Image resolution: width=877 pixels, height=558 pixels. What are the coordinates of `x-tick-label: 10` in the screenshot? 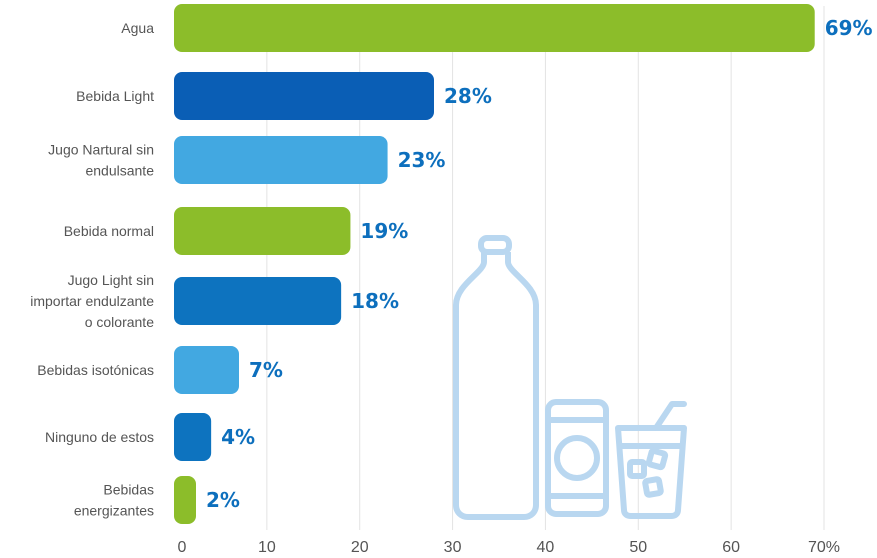 It's located at (267, 547).